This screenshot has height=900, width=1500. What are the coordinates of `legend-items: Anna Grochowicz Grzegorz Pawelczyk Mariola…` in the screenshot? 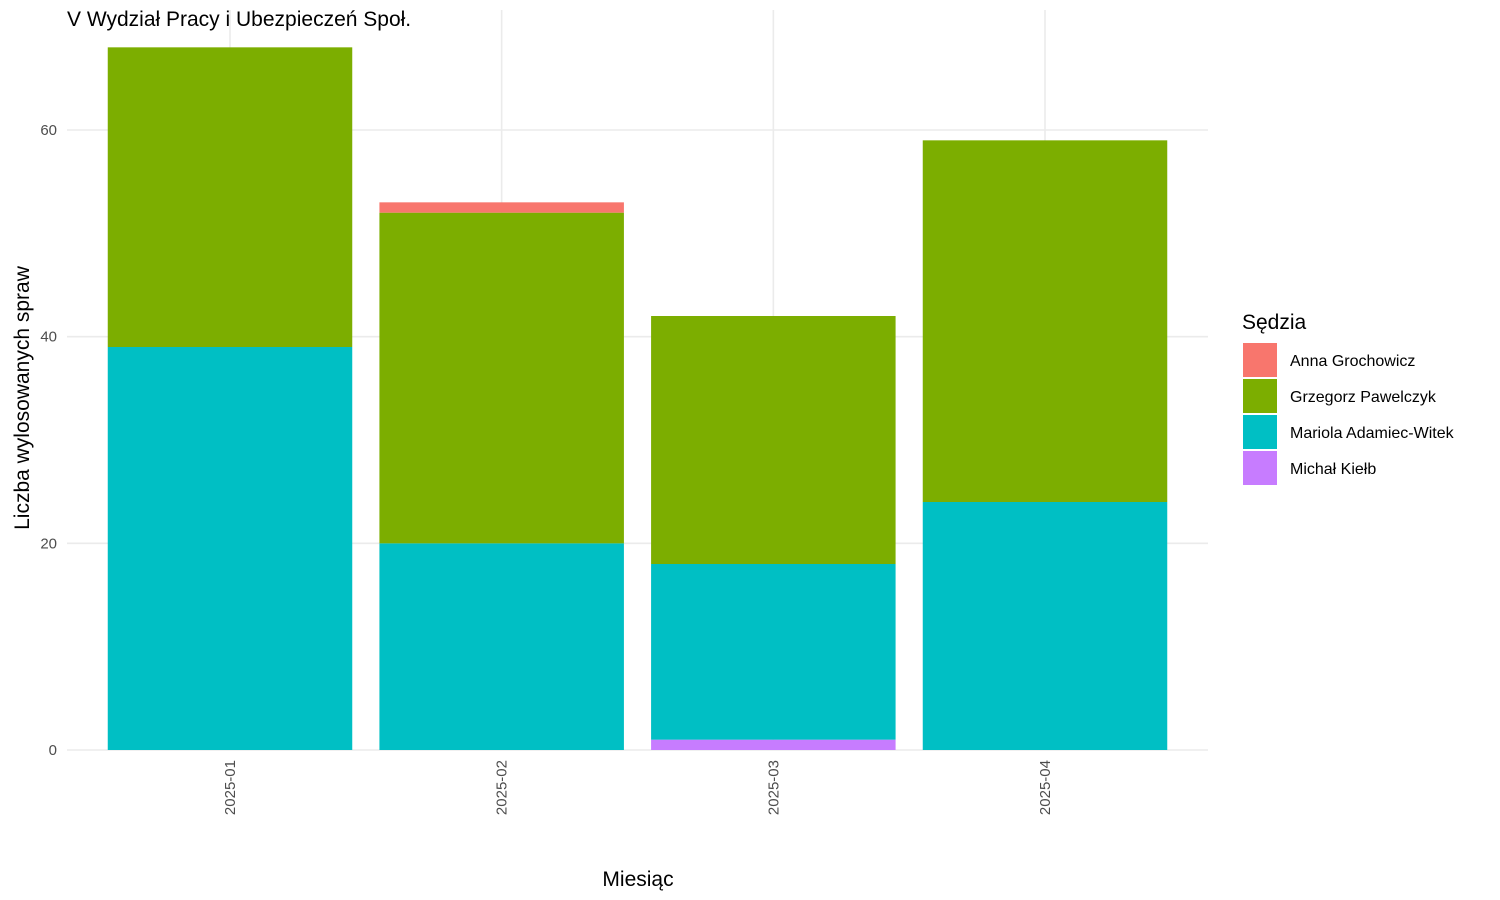 It's located at (1349, 414).